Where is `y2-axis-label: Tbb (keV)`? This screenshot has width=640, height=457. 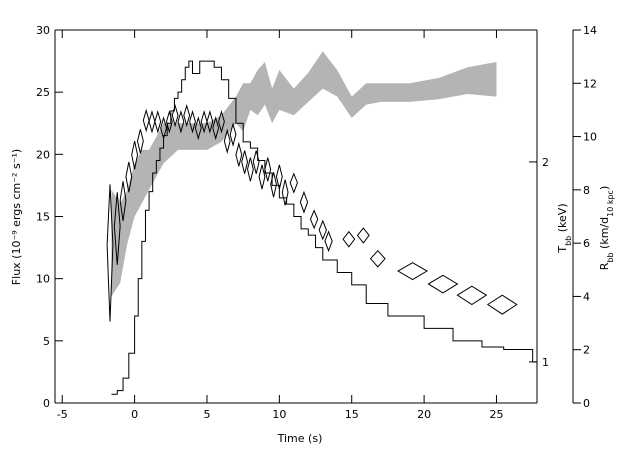
y2-axis-label: Tbb (keV) is located at coordinates (564, 228).